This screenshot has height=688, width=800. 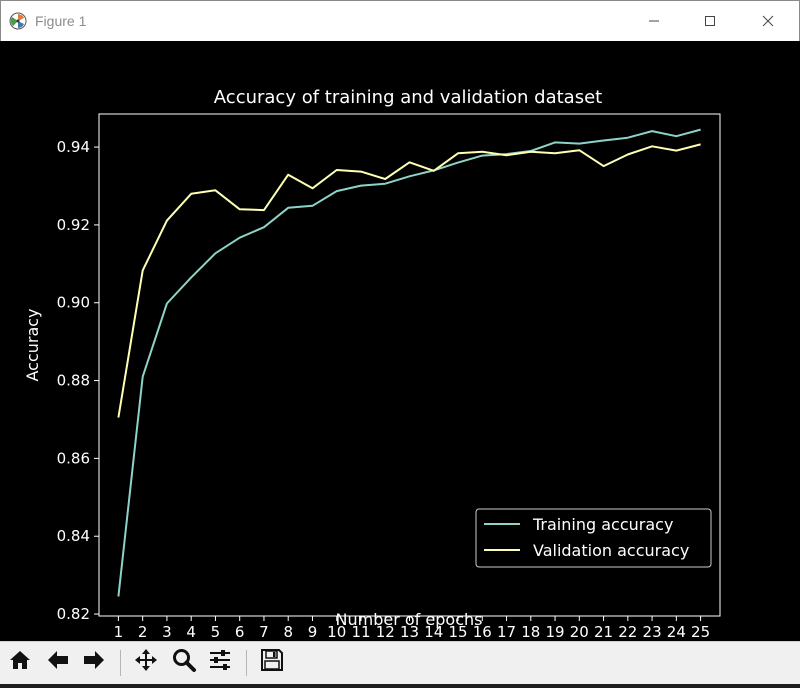 I want to click on pan-button, so click(x=146, y=662).